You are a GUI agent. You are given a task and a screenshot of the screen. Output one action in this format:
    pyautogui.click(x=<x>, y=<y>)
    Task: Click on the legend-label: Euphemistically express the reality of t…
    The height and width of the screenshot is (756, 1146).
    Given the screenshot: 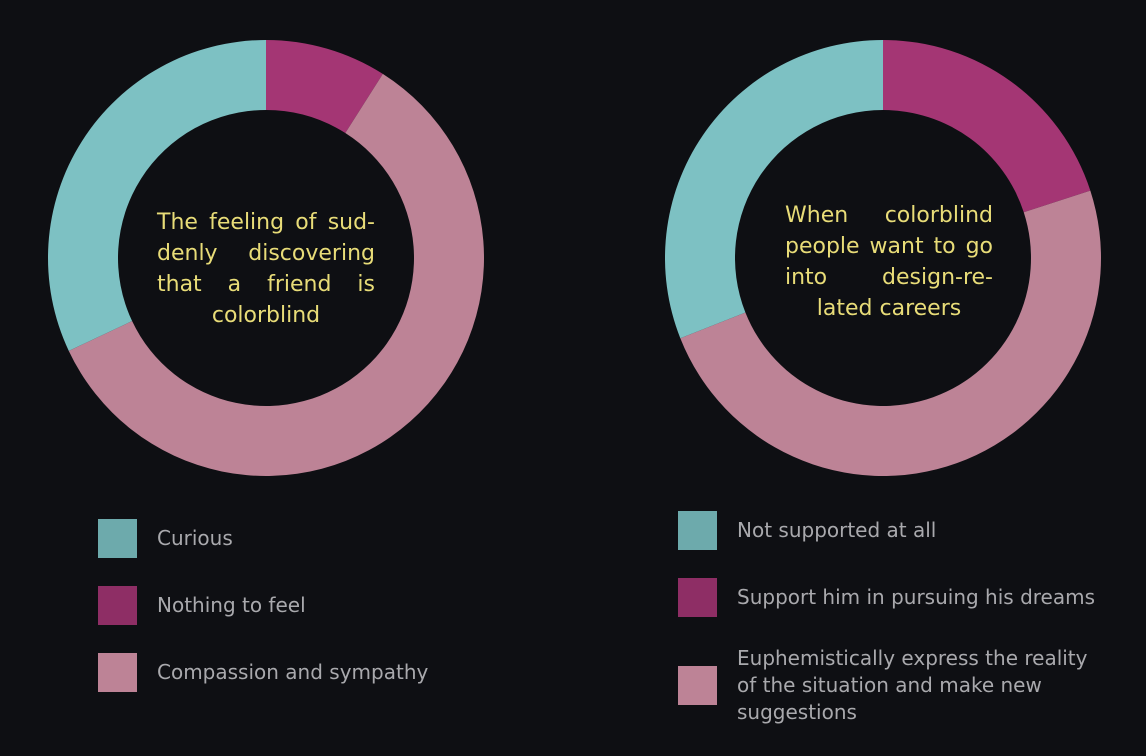 What is the action you would take?
    pyautogui.click(x=912, y=685)
    